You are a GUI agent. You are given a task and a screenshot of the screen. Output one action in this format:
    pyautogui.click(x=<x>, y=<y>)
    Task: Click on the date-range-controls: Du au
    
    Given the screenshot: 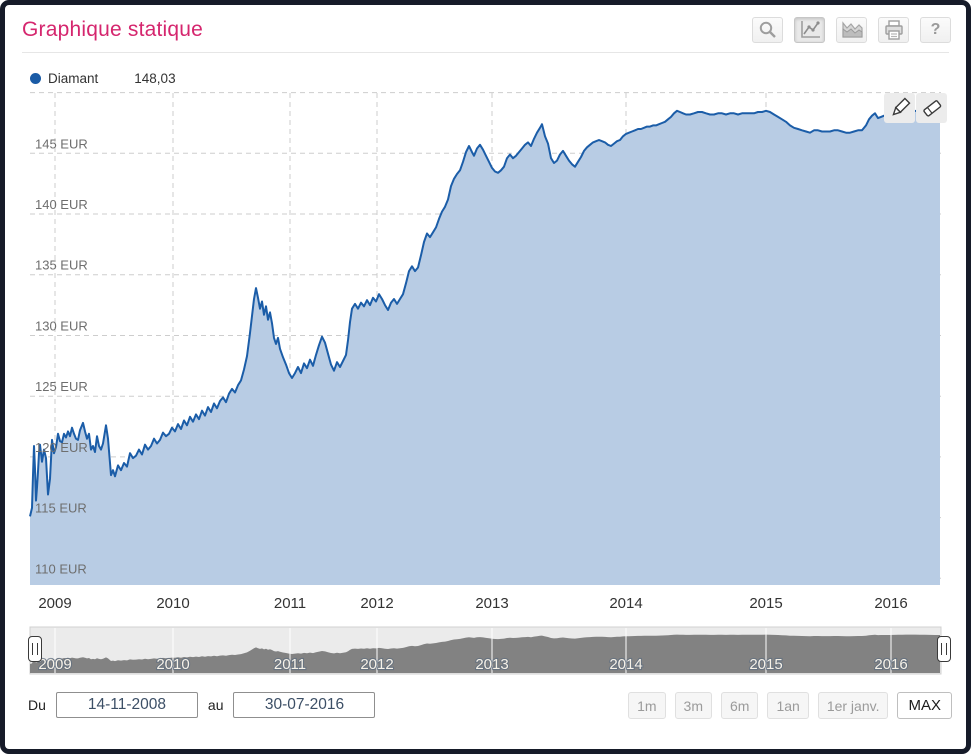 What is the action you would take?
    pyautogui.click(x=202, y=705)
    